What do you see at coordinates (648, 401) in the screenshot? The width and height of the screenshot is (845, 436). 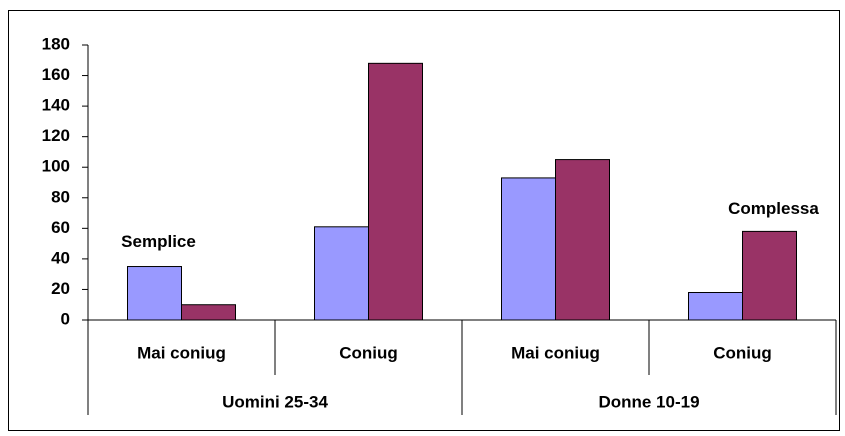 I see `group-label: Donne 10-19` at bounding box center [648, 401].